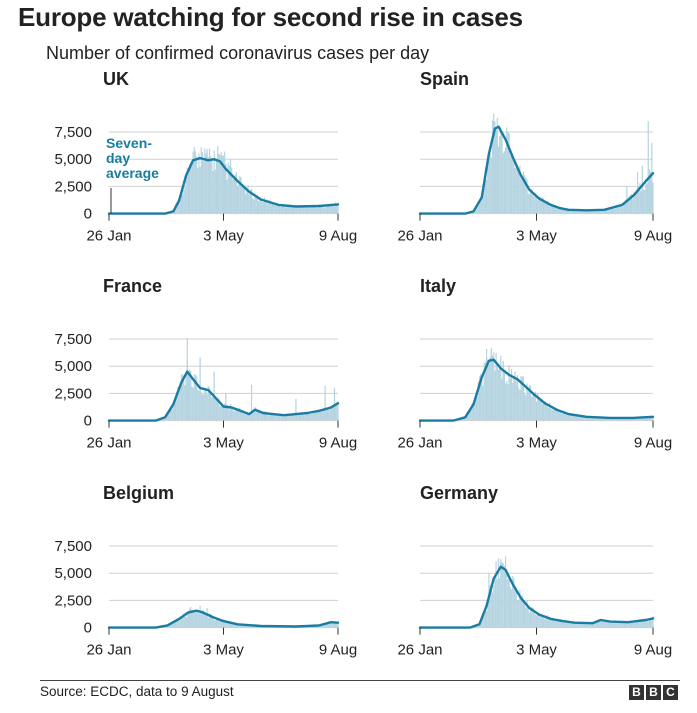  What do you see at coordinates (338, 443) in the screenshot?
I see `x-tick-label: 9 Aug` at bounding box center [338, 443].